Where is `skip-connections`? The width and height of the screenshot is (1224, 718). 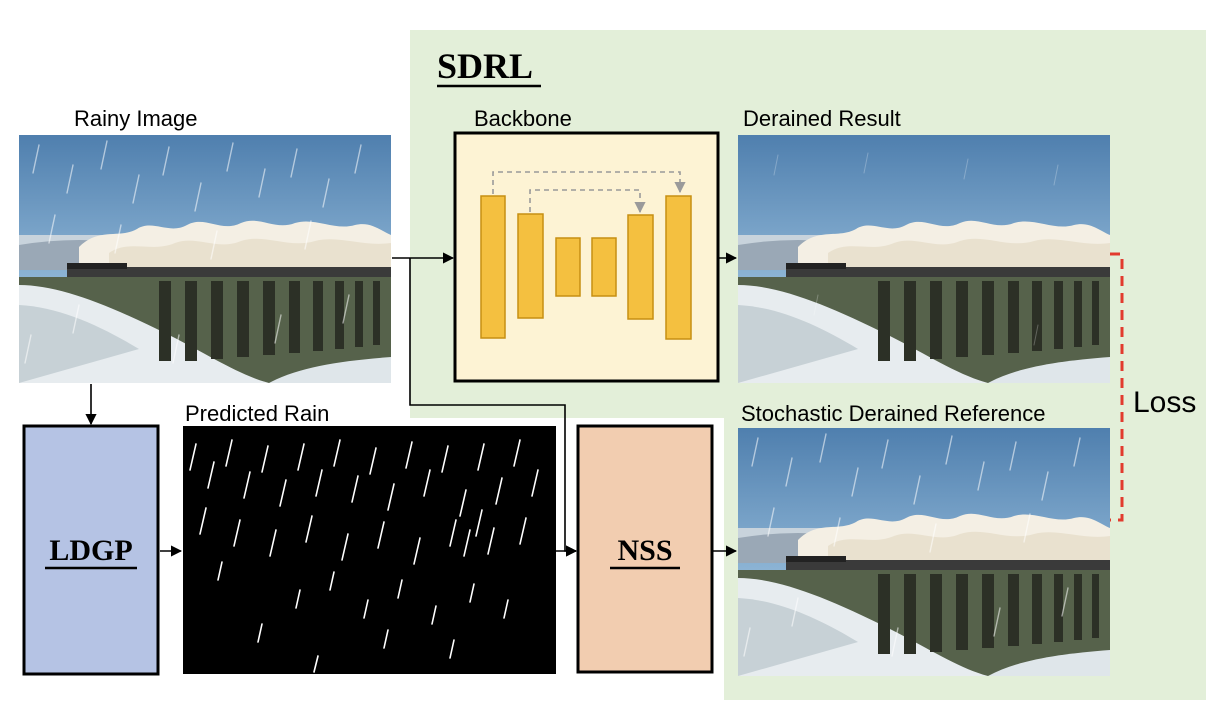
skip-connections is located at coordinates (589, 192).